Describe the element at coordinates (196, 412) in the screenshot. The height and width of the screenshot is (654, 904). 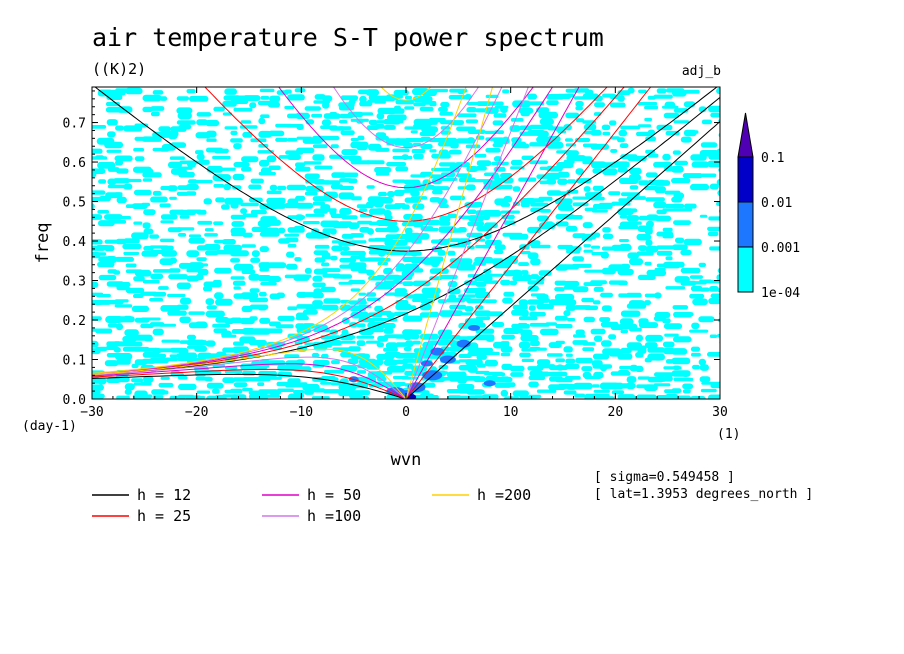
I see `x-tick-label: −20` at that location.